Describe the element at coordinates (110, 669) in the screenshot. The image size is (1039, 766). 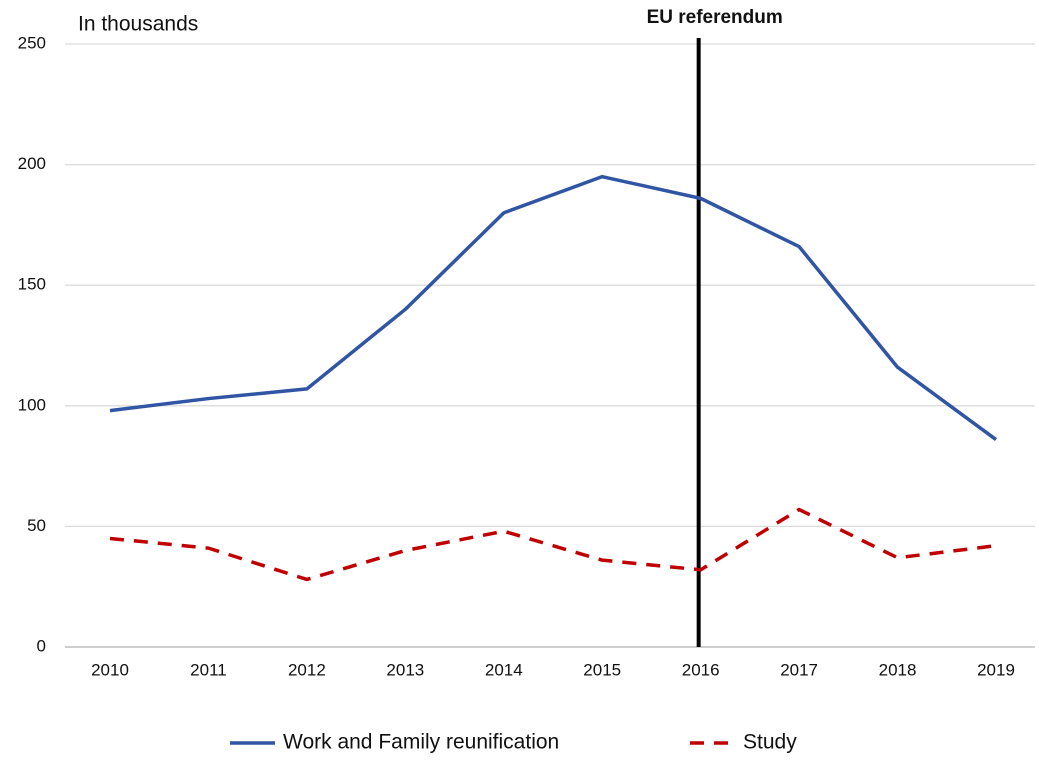
I see `x-tick-label: 2010` at that location.